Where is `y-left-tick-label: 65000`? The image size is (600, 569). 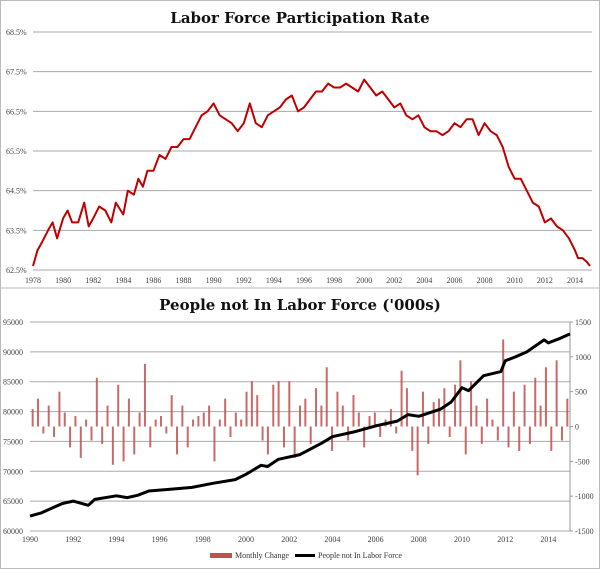 y-left-tick-label: 65000 is located at coordinates (13, 501).